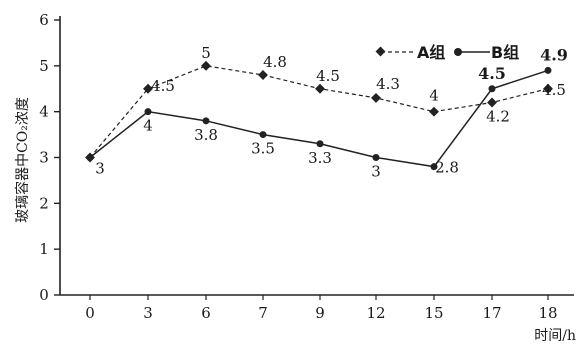  Describe the element at coordinates (380, 51) in the screenshot. I see `legend-a-marker` at that location.